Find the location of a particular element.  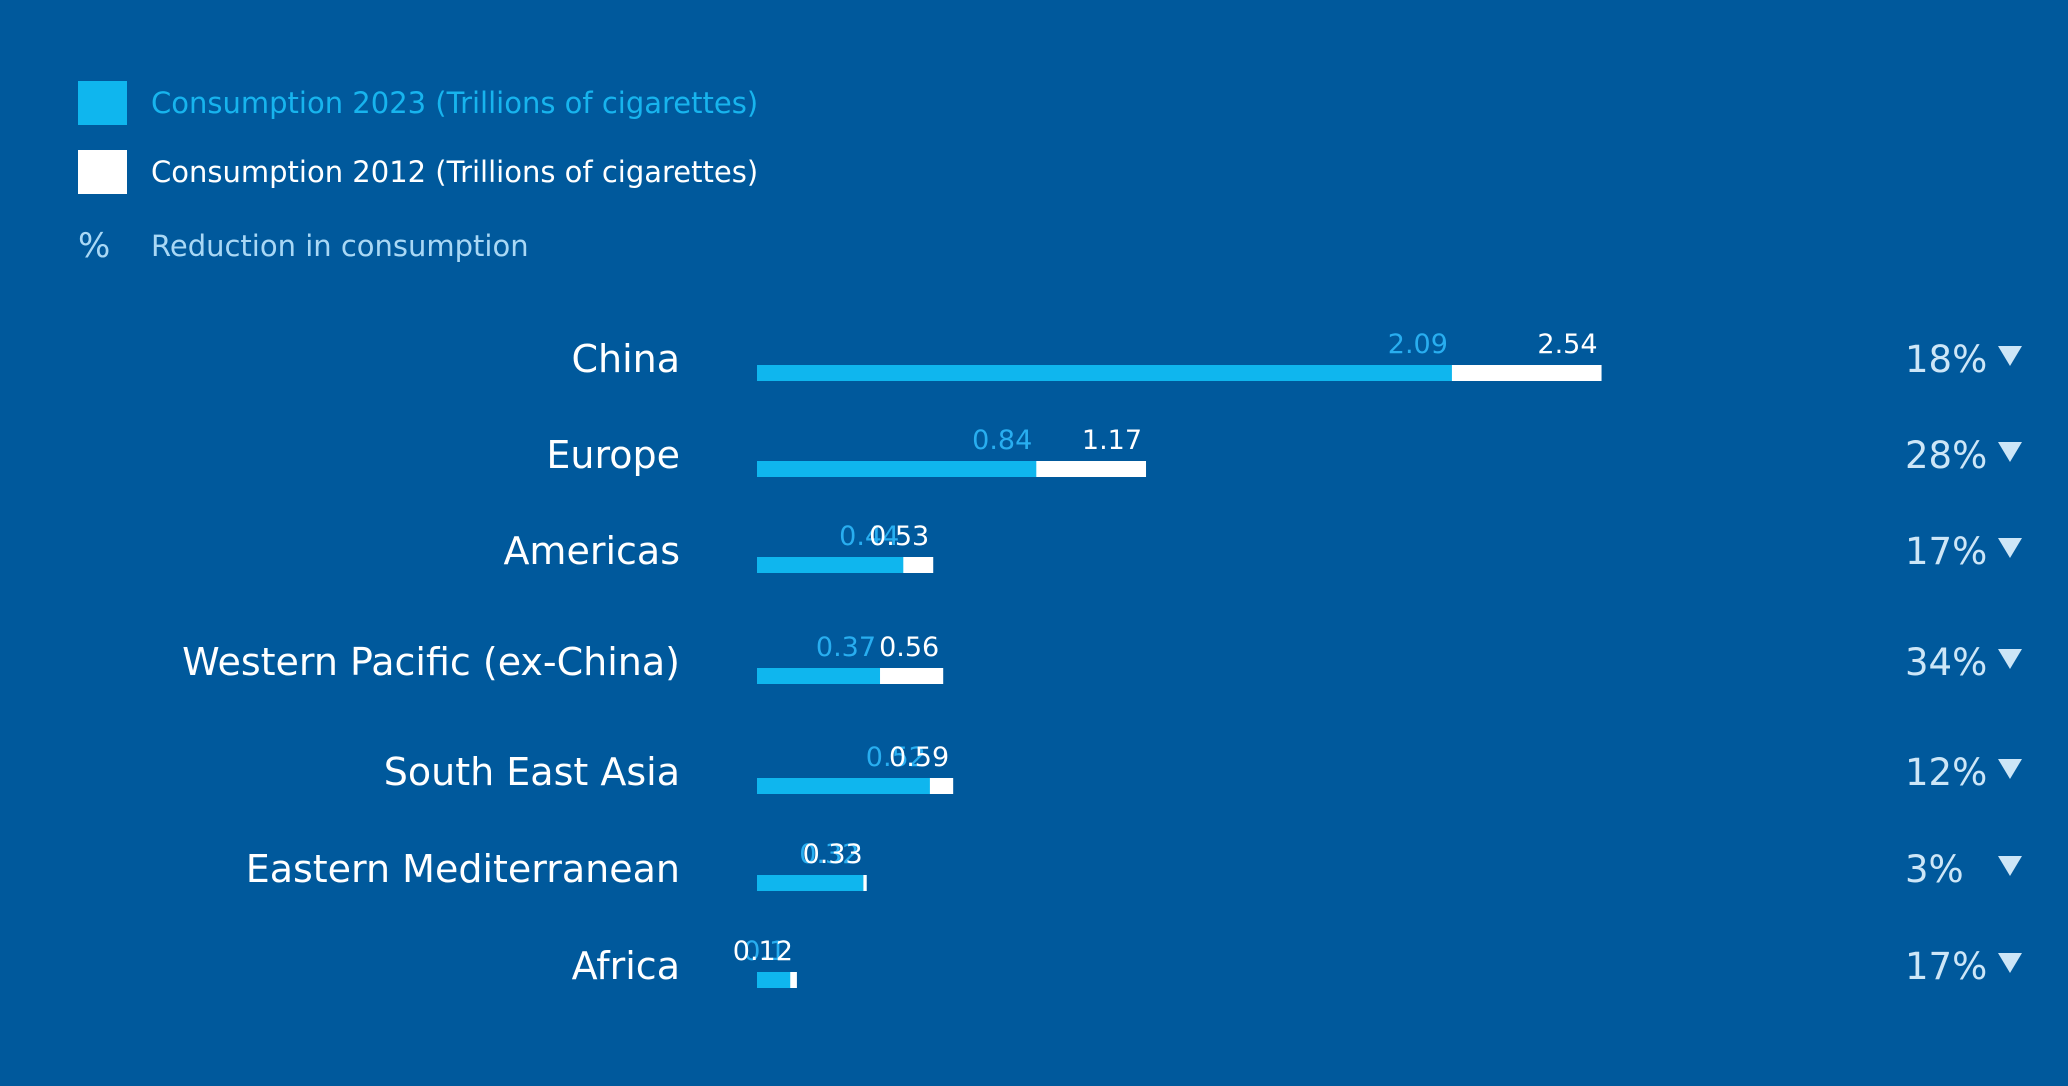

category-label: Western Pacific (ex-China) is located at coordinates (431, 662).